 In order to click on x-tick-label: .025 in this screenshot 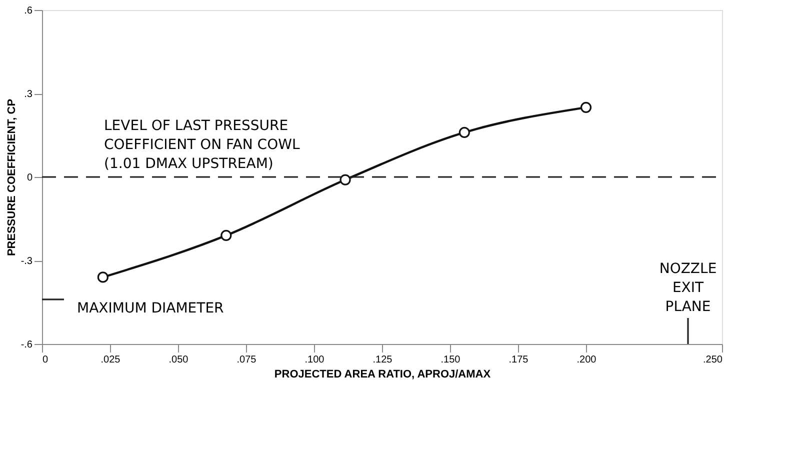, I will do `click(110, 360)`.